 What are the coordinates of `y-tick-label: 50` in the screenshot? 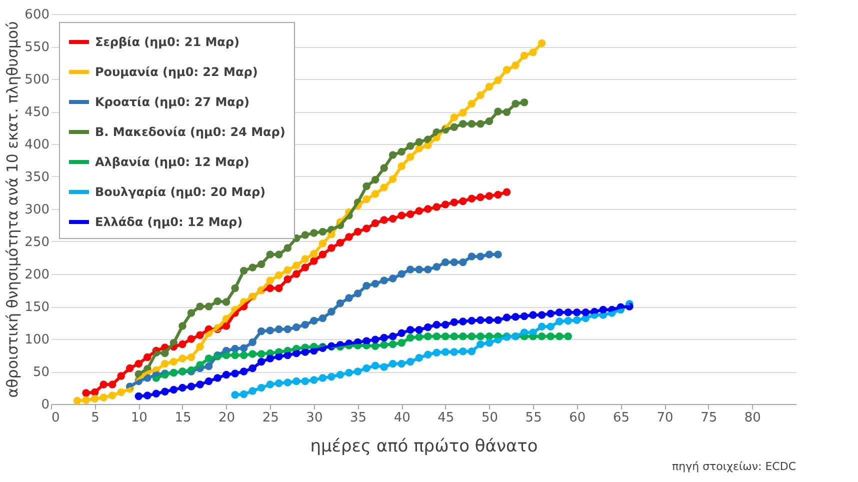 It's located at (41, 372).